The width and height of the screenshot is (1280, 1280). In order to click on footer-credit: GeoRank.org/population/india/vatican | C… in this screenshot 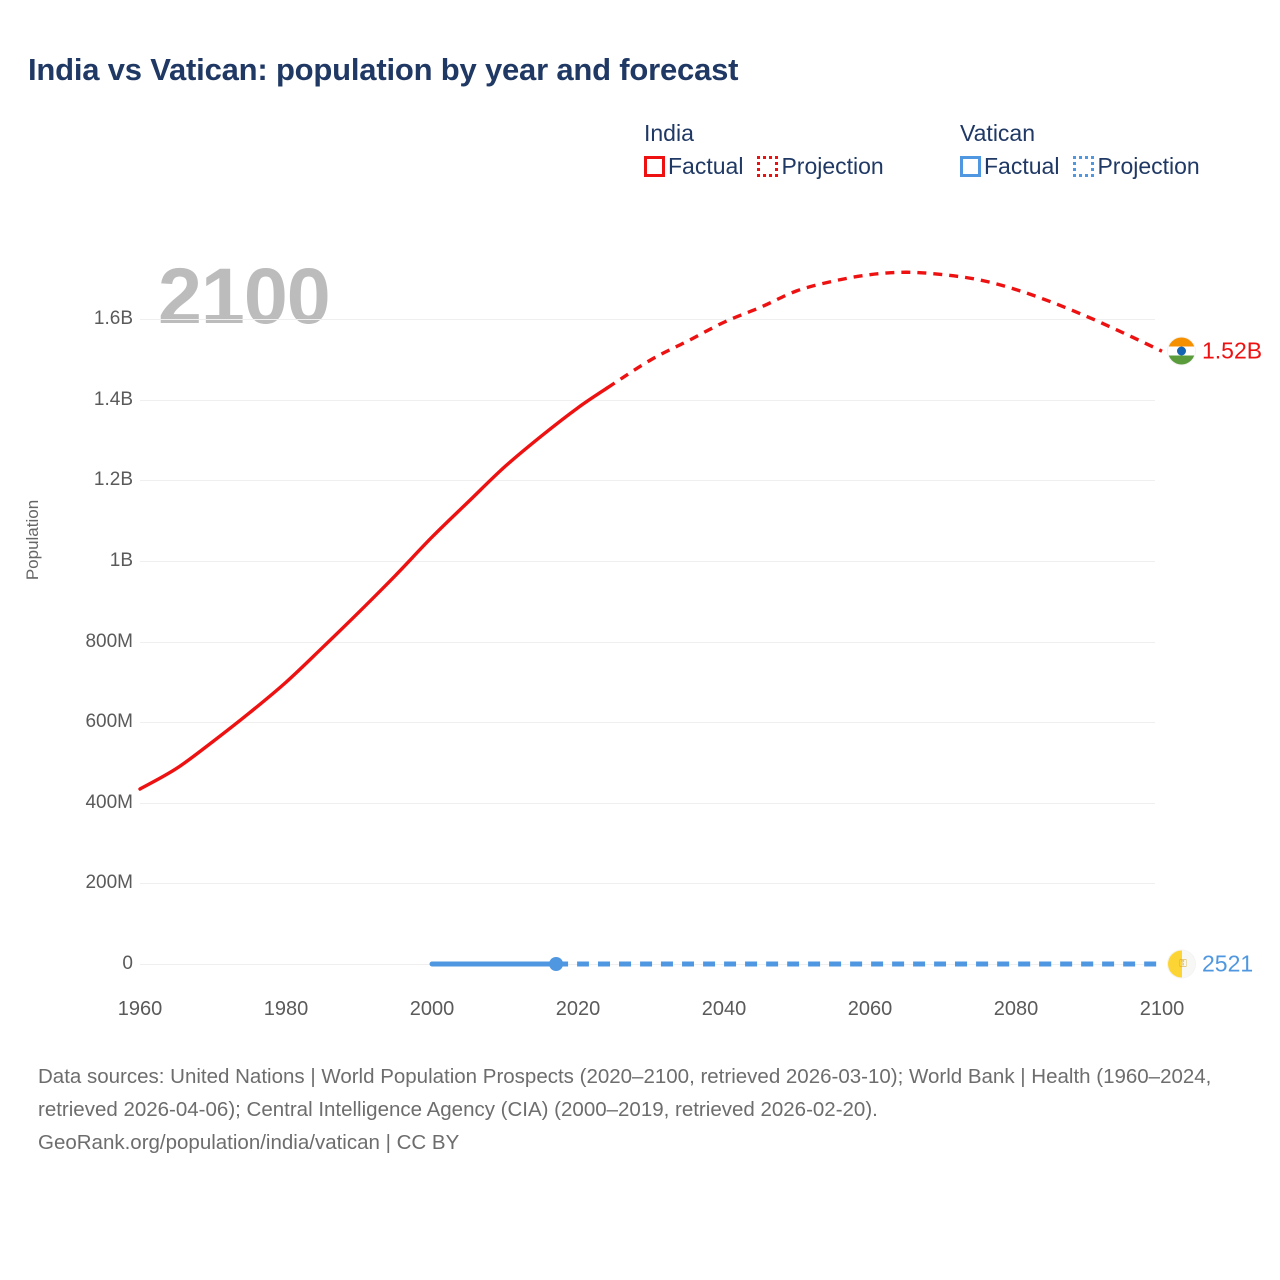, I will do `click(249, 1143)`.